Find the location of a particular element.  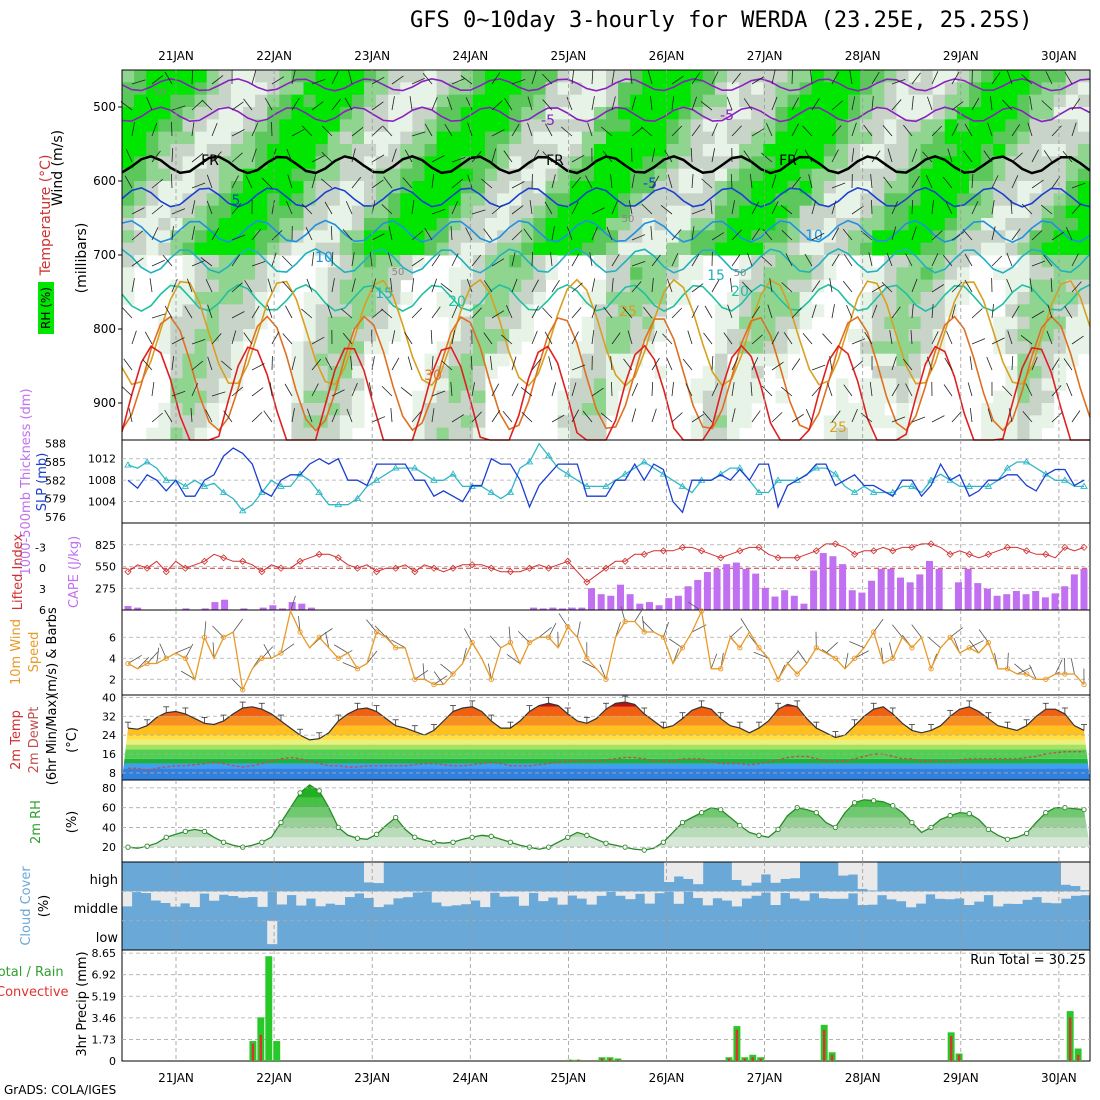

rh-band is located at coordinates (606, 822).